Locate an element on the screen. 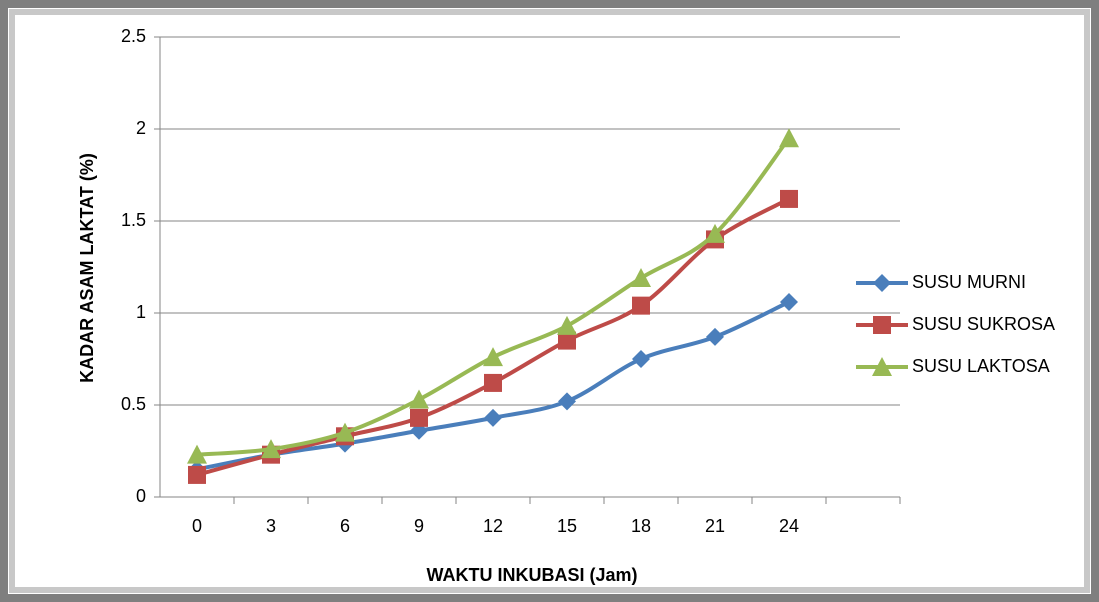 This screenshot has width=1099, height=602. x-axis-title: WAKTU INKUBASI (Jam) is located at coordinates (531, 575).